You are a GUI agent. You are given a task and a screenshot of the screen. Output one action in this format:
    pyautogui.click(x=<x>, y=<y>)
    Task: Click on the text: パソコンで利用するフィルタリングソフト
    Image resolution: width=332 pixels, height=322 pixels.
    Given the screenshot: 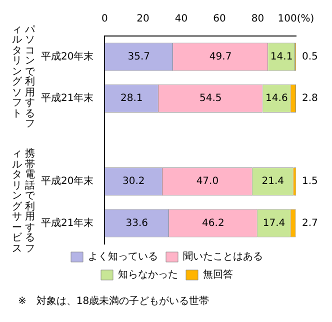 What is the action you would take?
    pyautogui.click(x=23, y=77)
    